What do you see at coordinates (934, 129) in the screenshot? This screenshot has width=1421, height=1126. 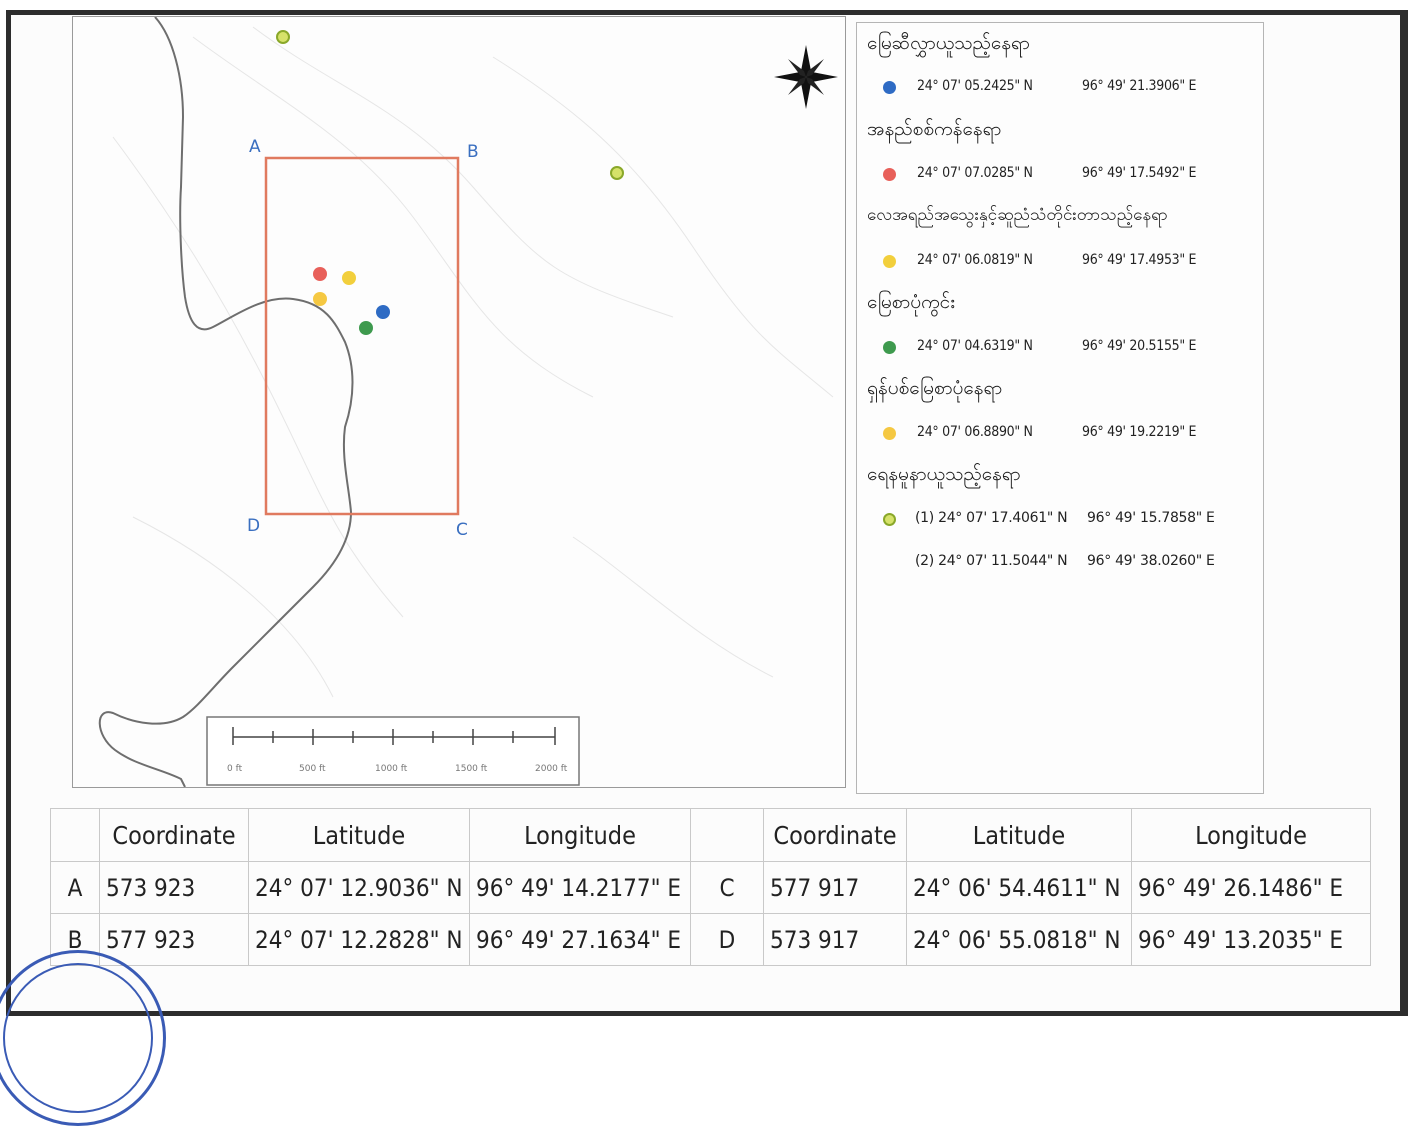 I see `legend-title-dust: အနည်စစ်ကန်နေရာ` at bounding box center [934, 129].